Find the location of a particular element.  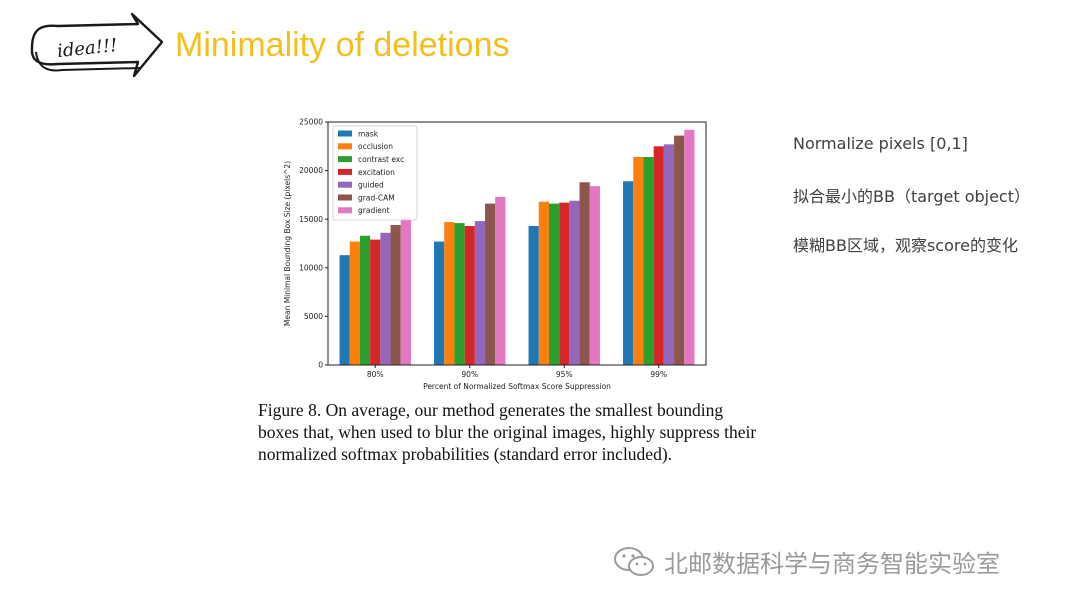

note-fit-bb: 拟合最小的BB（target object） is located at coordinates (911, 196).